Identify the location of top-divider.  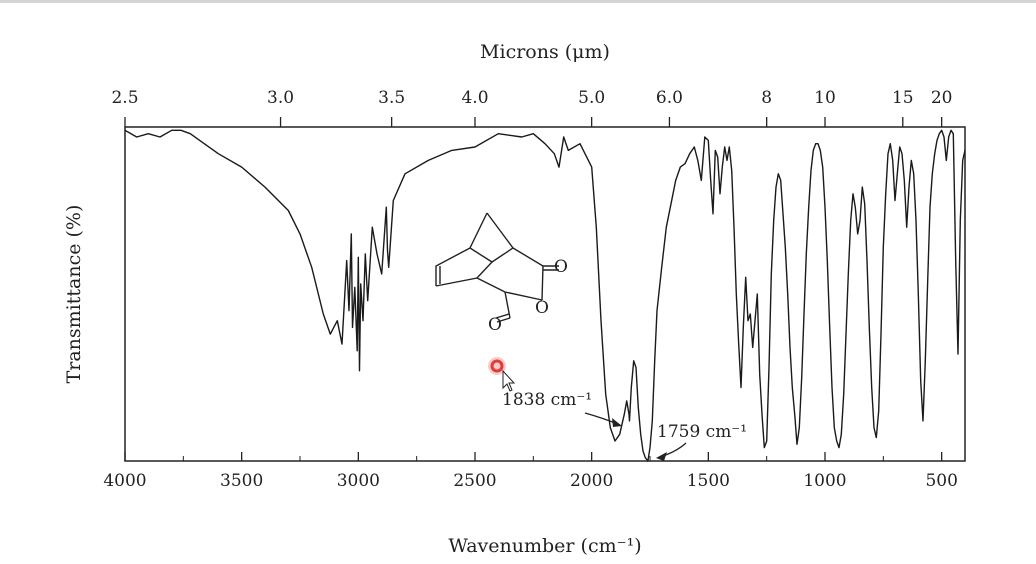
(518, 1).